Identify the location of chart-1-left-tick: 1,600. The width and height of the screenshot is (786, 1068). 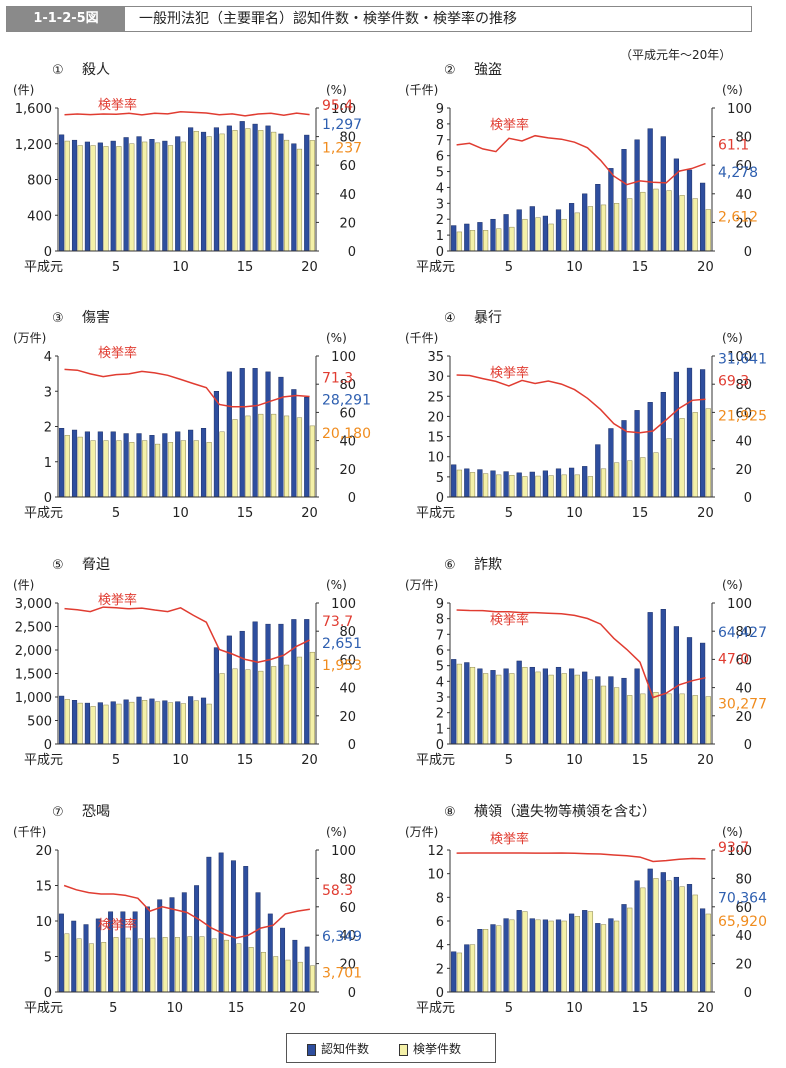
(33, 109).